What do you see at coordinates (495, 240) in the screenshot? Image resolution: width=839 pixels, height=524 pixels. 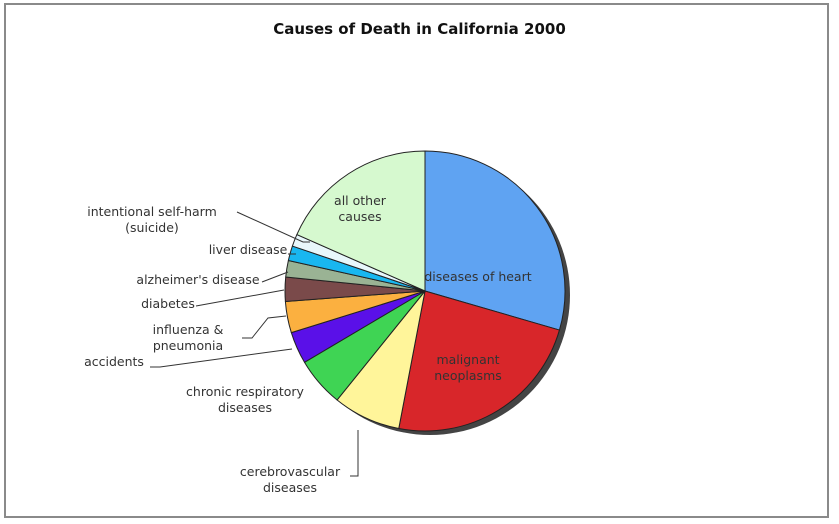 I see `slice-diseases-of-heart` at bounding box center [495, 240].